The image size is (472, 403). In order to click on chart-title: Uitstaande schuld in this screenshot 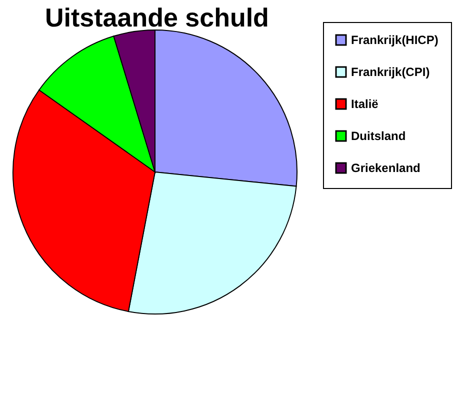, I will do `click(157, 17)`.